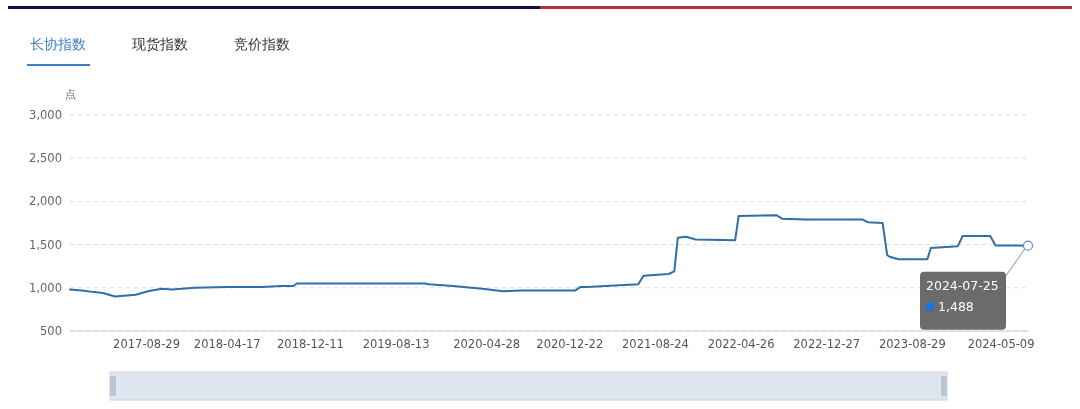  I want to click on text: 竞价指数, so click(262, 44).